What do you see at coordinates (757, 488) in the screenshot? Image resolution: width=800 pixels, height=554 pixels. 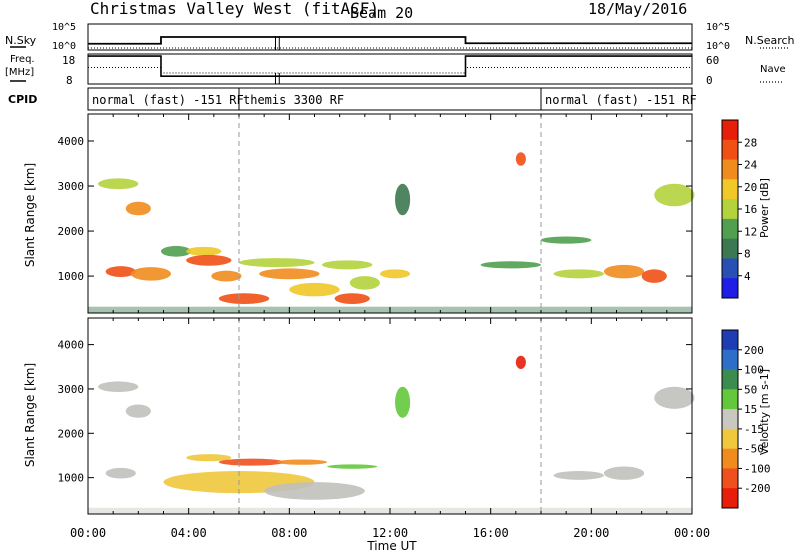 I see `velocity-colorbar-tick-label-7: -200` at bounding box center [757, 488].